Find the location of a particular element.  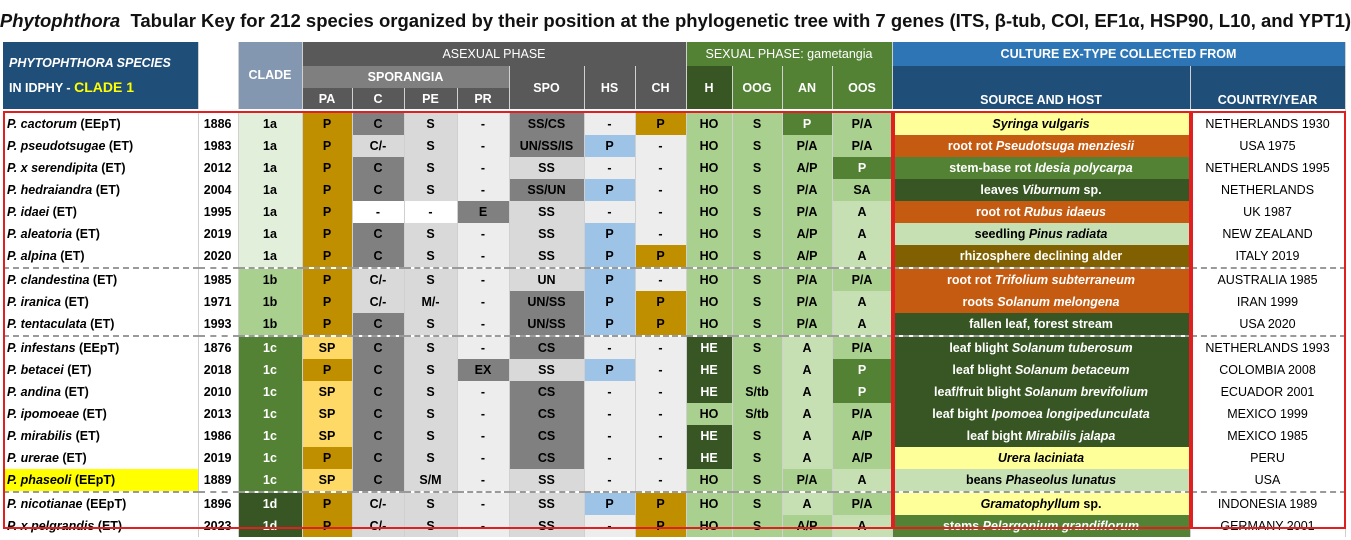

country-year: NEW ZEALAND is located at coordinates (1268, 234).